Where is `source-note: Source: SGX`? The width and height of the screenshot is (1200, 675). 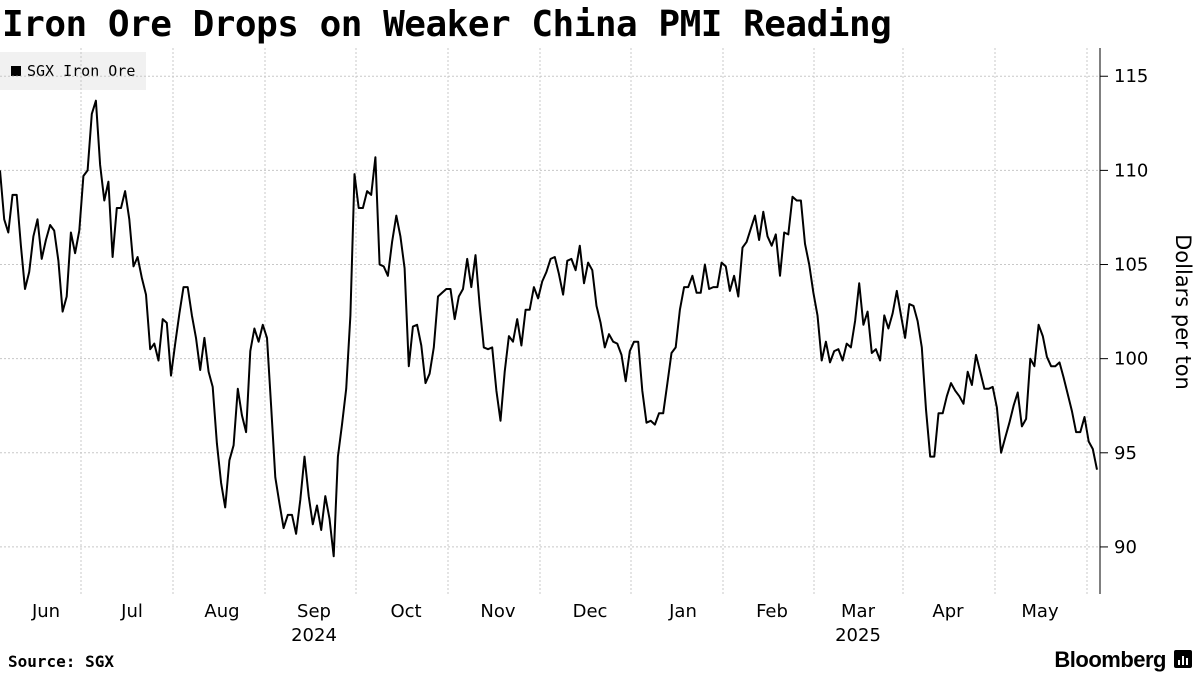
source-note: Source: SGX is located at coordinates (61, 661).